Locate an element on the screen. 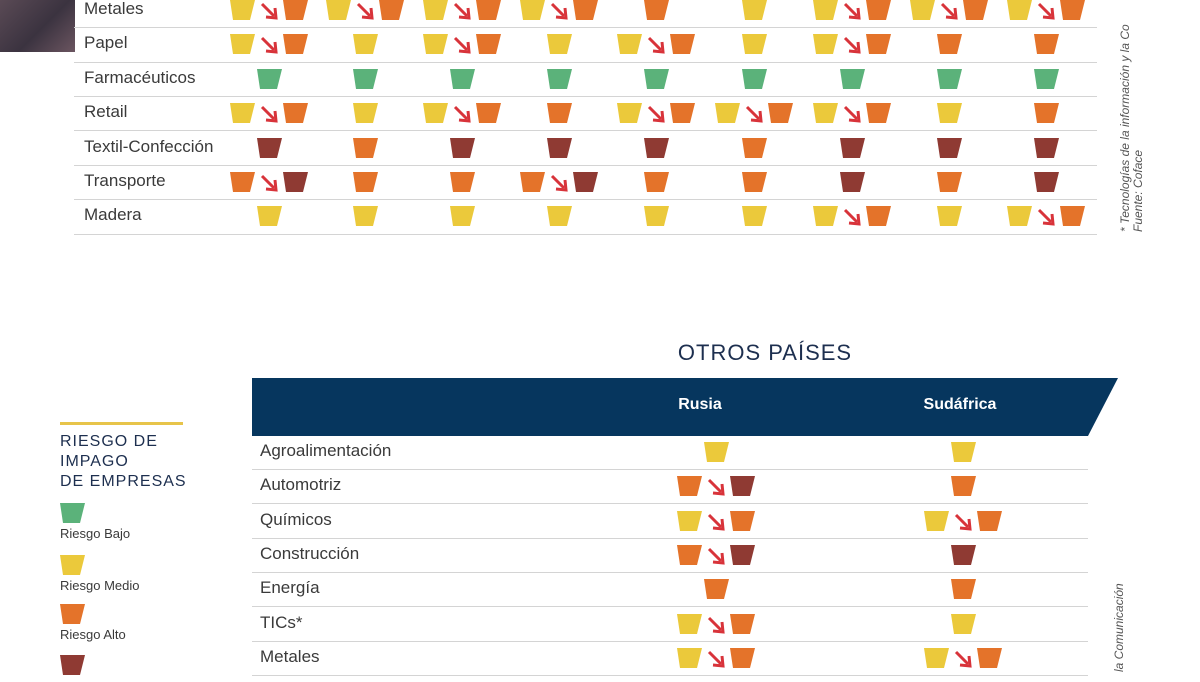  legend-swatch-muy-alto is located at coordinates (74, 667).